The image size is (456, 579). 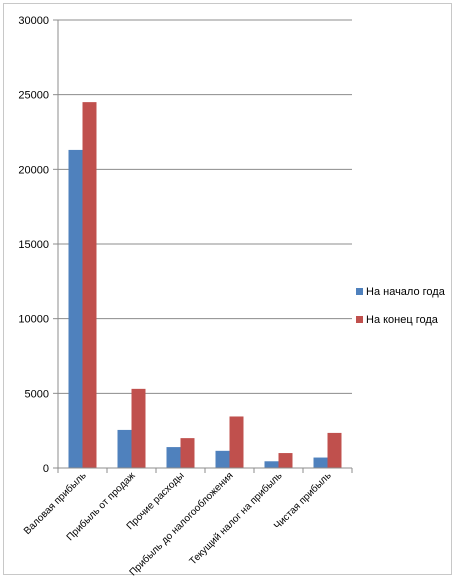 I want to click on y-tick-label: 20000, so click(x=33, y=170).